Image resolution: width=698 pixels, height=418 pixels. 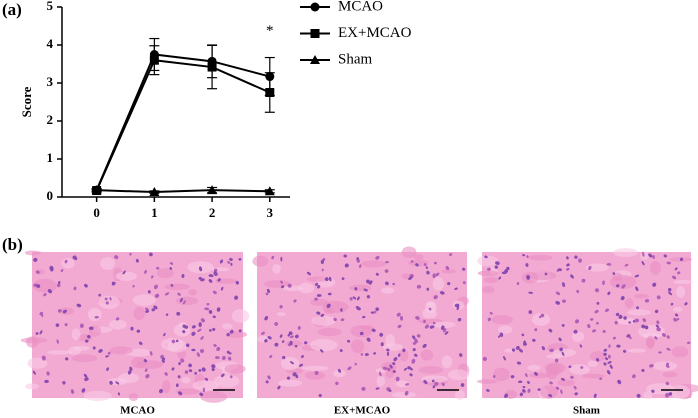 What do you see at coordinates (586, 411) in the screenshot?
I see `image-caption: Sham` at bounding box center [586, 411].